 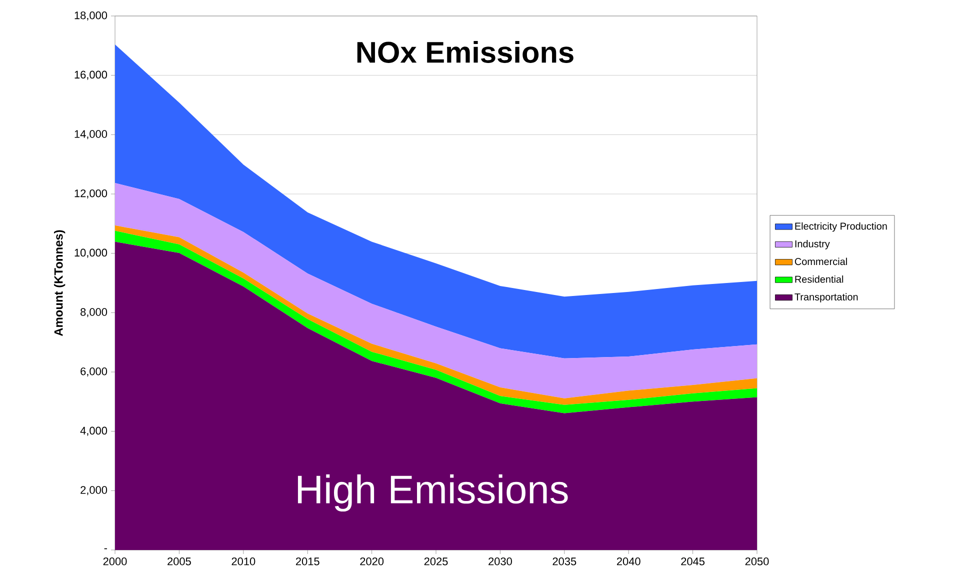 What do you see at coordinates (91, 16) in the screenshot?
I see `y-tick-label: 18,000` at bounding box center [91, 16].